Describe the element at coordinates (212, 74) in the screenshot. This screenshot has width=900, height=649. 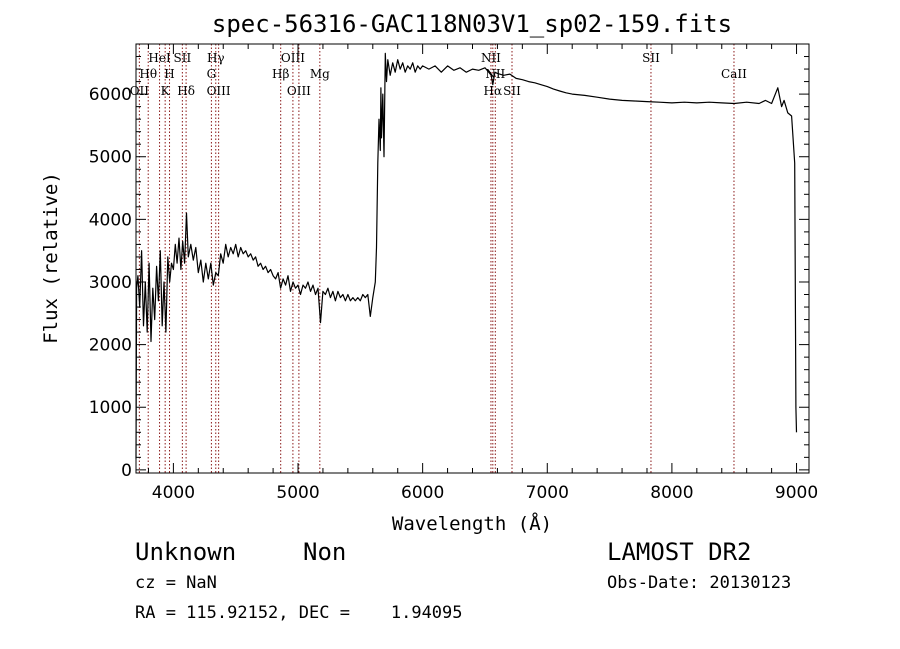
I see `spectral-line-label: G` at that location.